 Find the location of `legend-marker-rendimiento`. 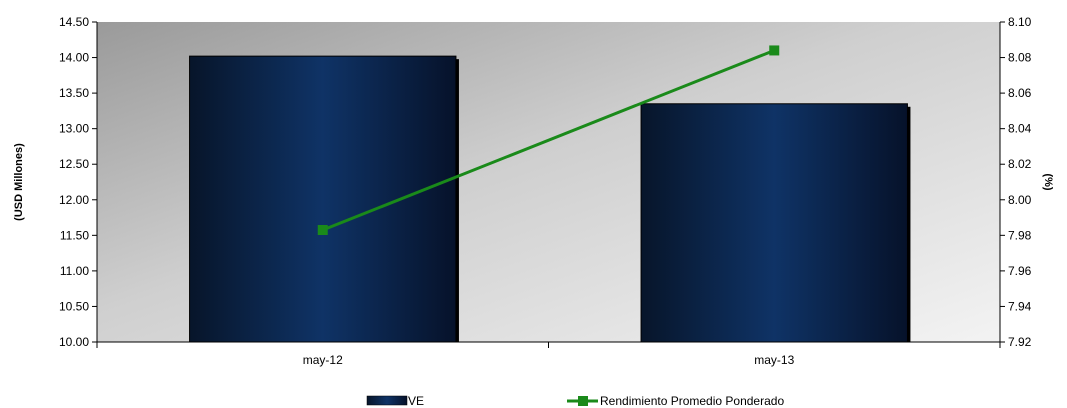

legend-marker-rendimiento is located at coordinates (583, 401).